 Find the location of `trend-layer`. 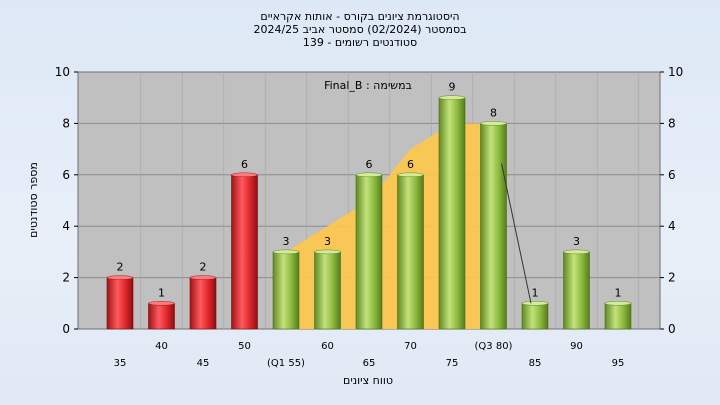

trend-layer is located at coordinates (516, 233).